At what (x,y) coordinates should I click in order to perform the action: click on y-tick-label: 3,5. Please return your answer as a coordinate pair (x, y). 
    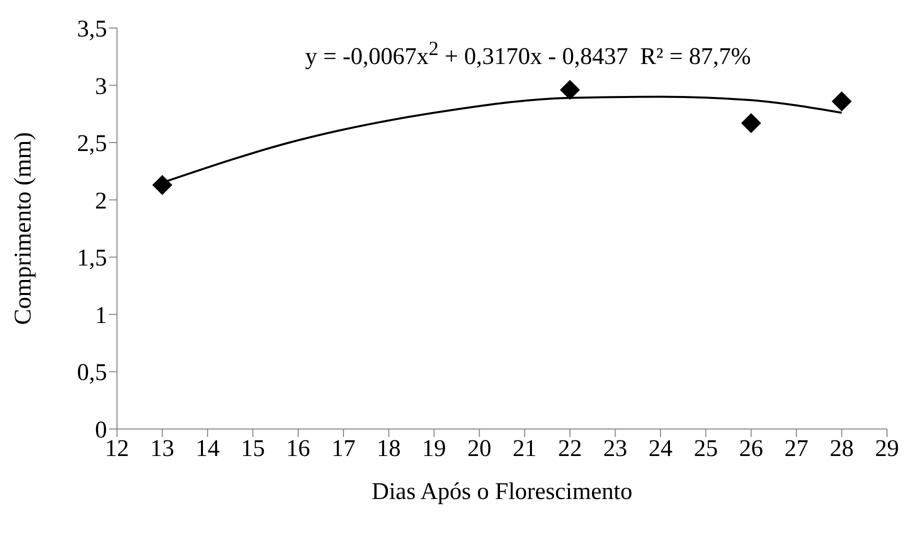
    Looking at the image, I should click on (92, 29).